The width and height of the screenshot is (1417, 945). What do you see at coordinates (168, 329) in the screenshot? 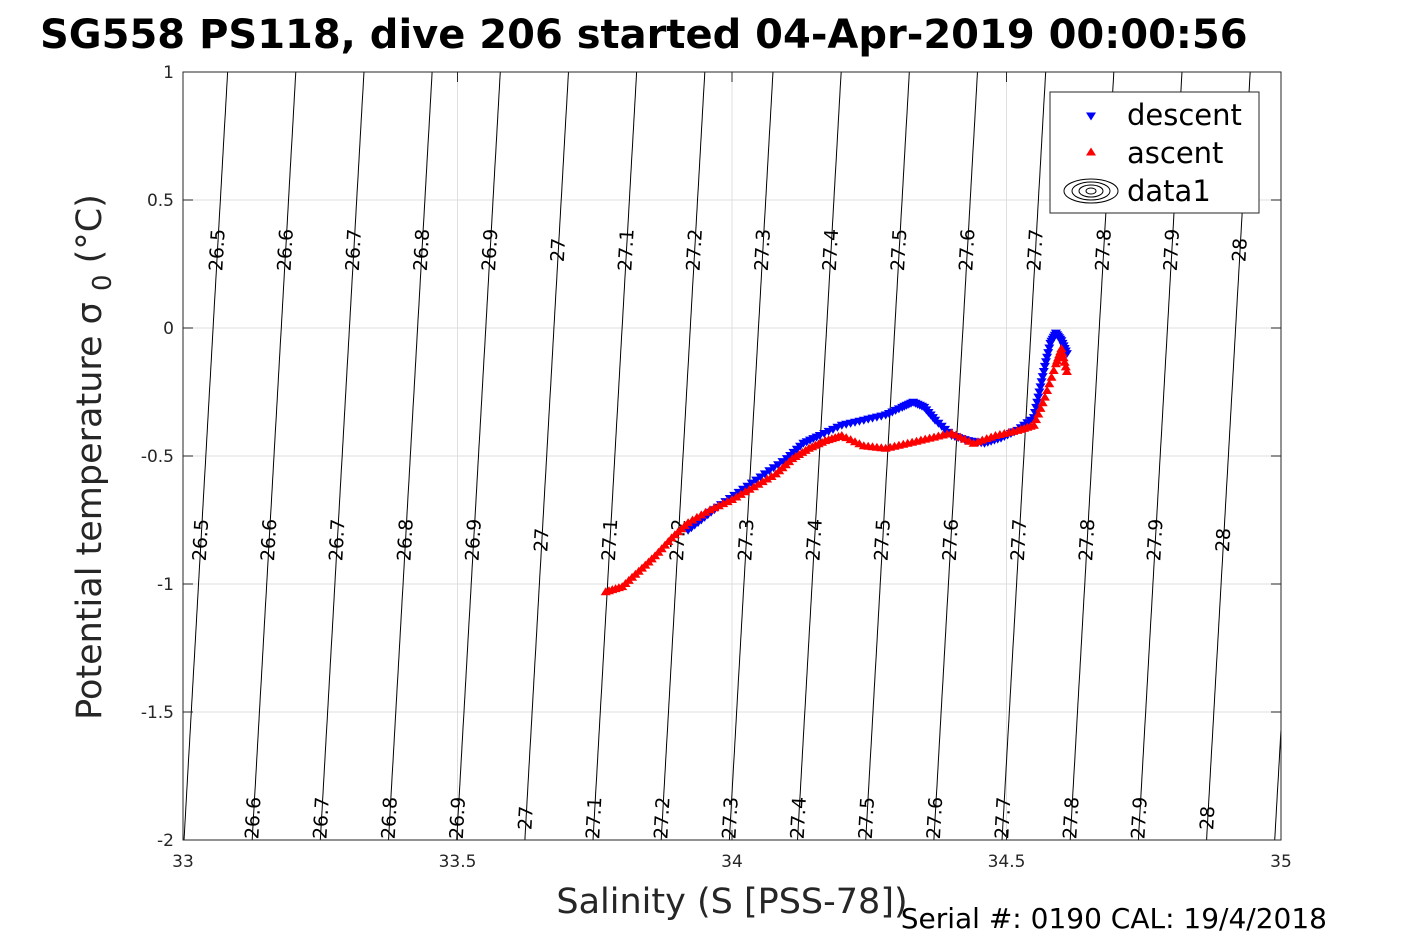
I see `y-tick-label: 0` at bounding box center [168, 329].